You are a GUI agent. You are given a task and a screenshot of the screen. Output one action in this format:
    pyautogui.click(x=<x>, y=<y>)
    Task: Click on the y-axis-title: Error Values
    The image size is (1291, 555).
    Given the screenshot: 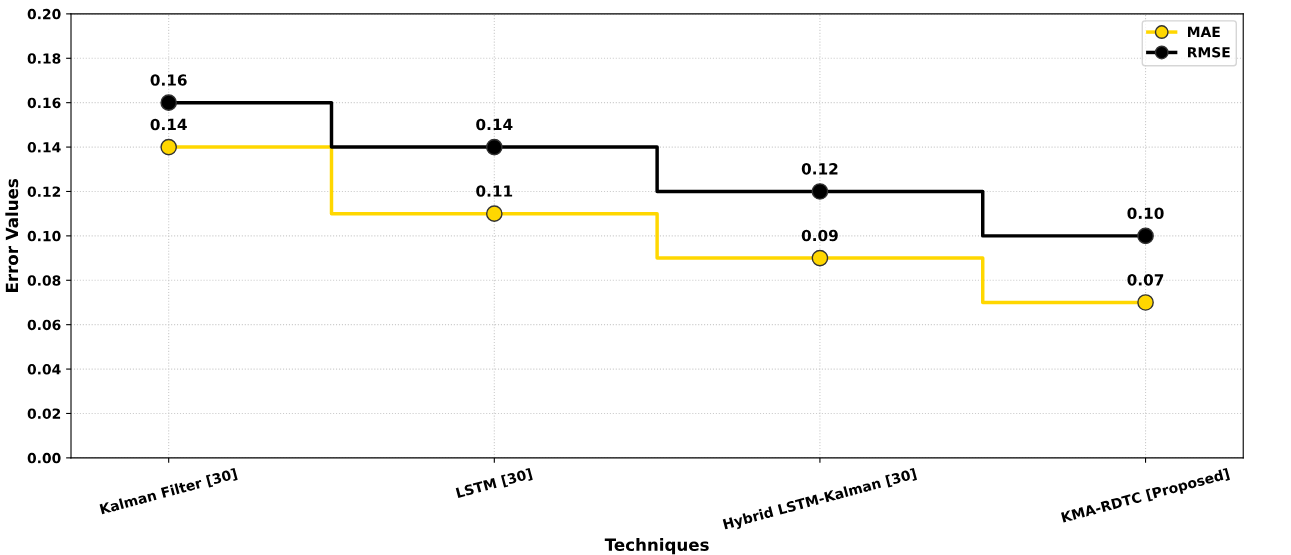 What is the action you would take?
    pyautogui.click(x=12, y=236)
    